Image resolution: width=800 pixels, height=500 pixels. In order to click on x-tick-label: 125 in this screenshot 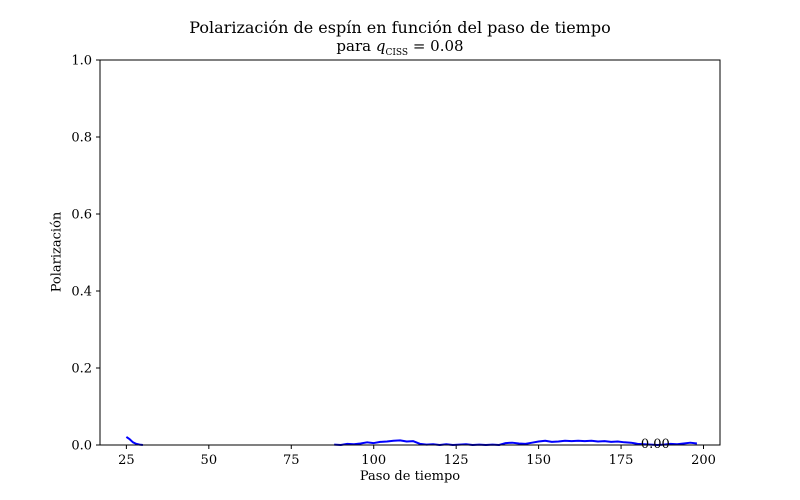, I will do `click(456, 460)`.